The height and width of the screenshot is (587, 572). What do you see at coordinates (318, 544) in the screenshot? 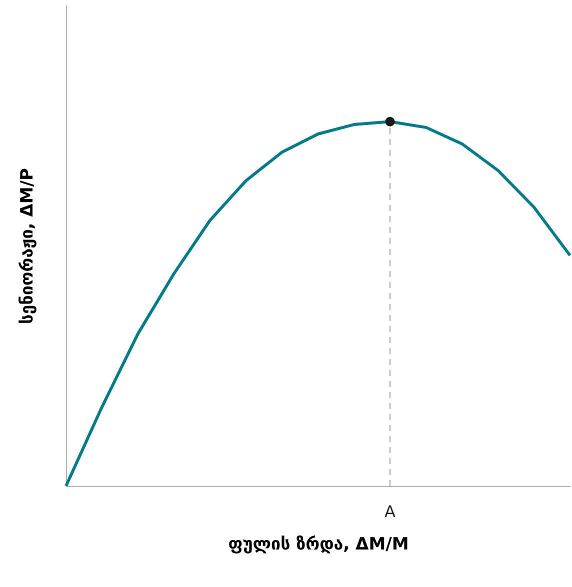
I see `x-axis-title: ფულის ზრდა, ΔM/M` at bounding box center [318, 544].